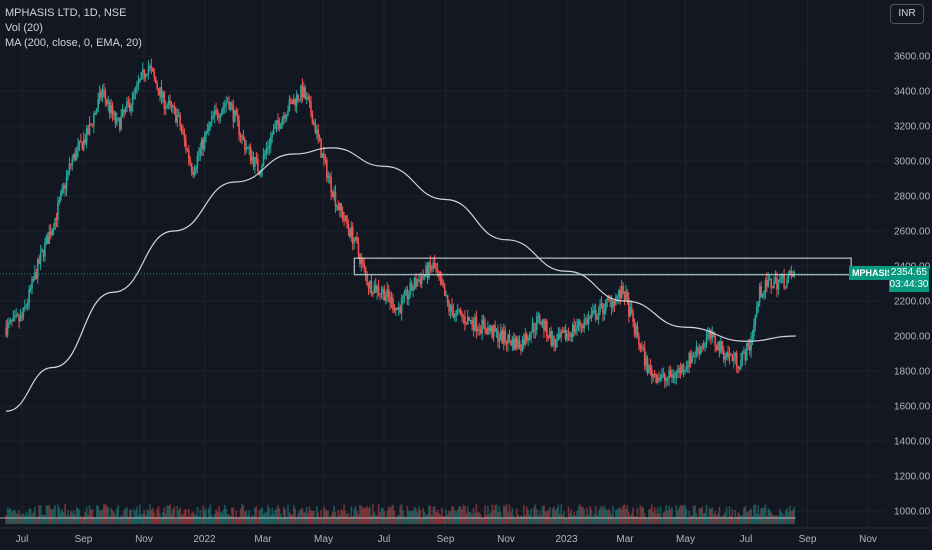 The width and height of the screenshot is (932, 550). What do you see at coordinates (66, 13) in the screenshot?
I see `symbol-title: MPHASIS LTD, 1D, NSE` at bounding box center [66, 13].